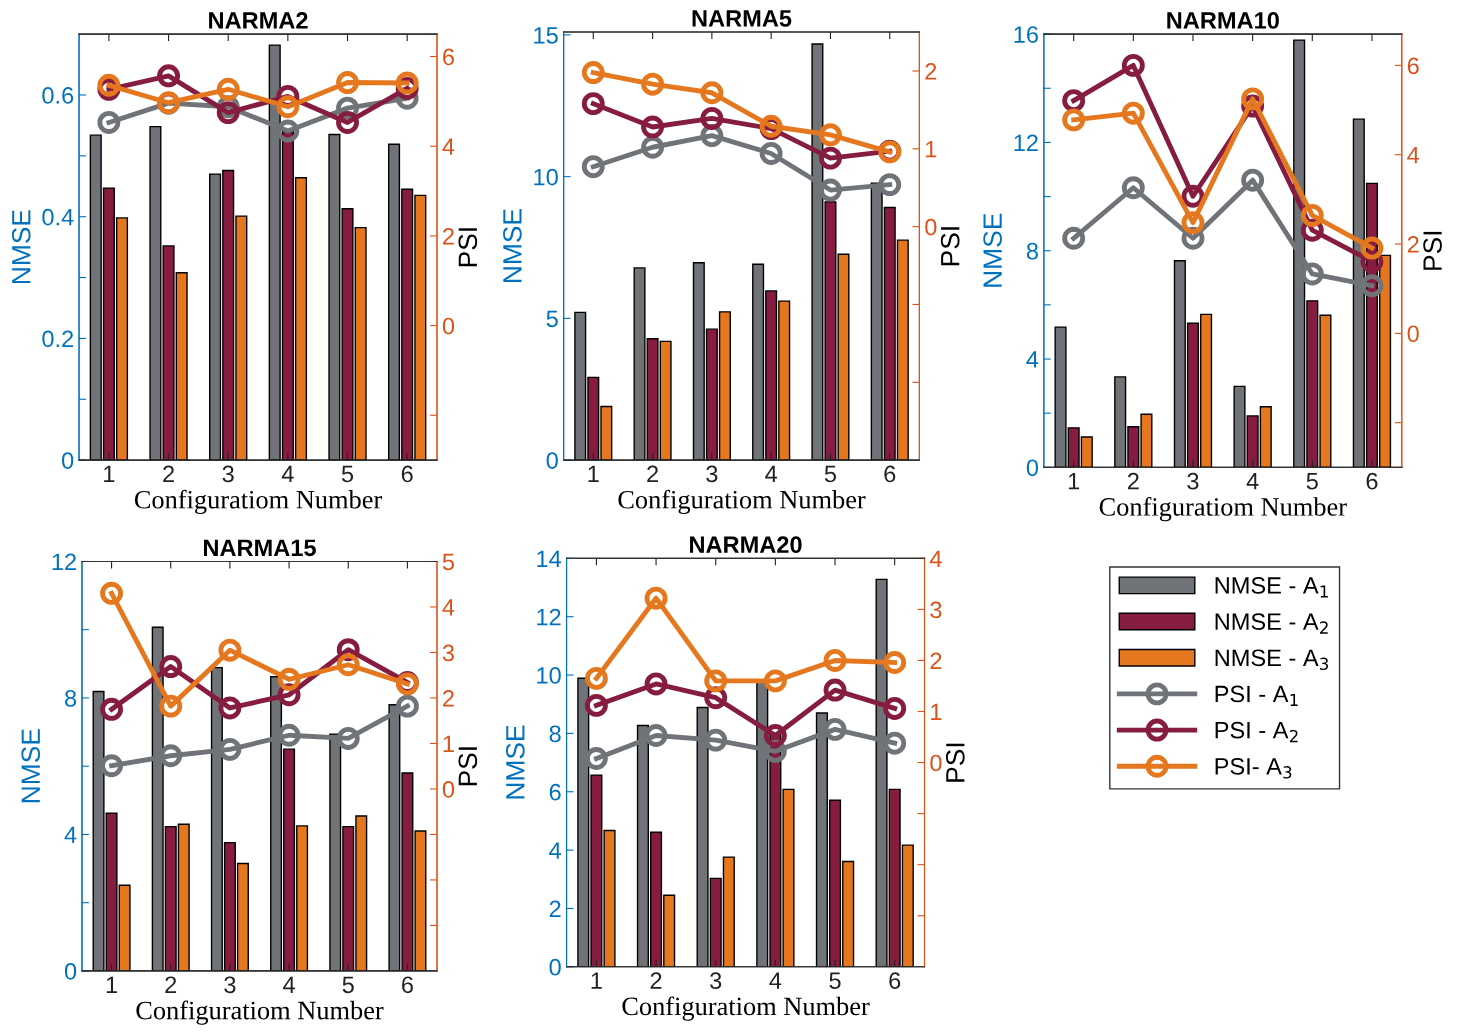 The width and height of the screenshot is (1464, 1034). What do you see at coordinates (1272, 660) in the screenshot?
I see `legend-label: NMSE - A$_{3}$` at bounding box center [1272, 660].